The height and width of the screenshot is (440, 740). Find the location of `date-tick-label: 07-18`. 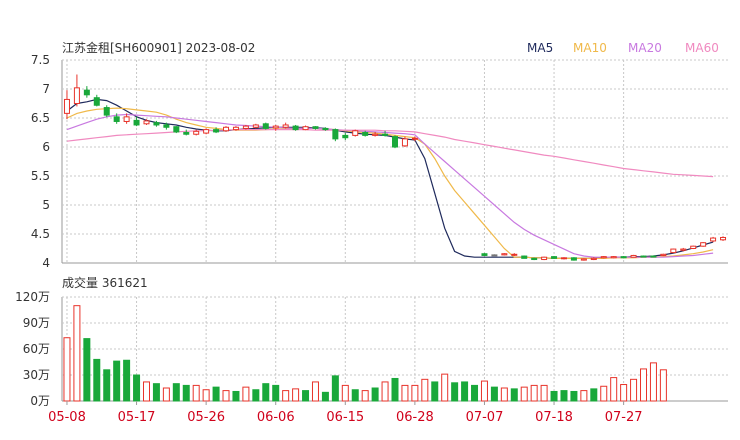

date-tick-label: 07-18 is located at coordinates (554, 417).